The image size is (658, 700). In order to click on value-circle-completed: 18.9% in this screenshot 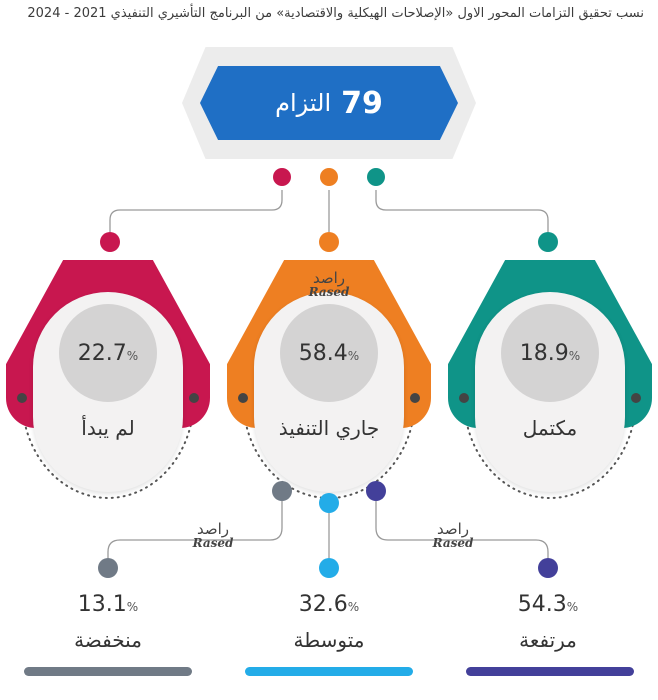, I will do `click(550, 353)`.